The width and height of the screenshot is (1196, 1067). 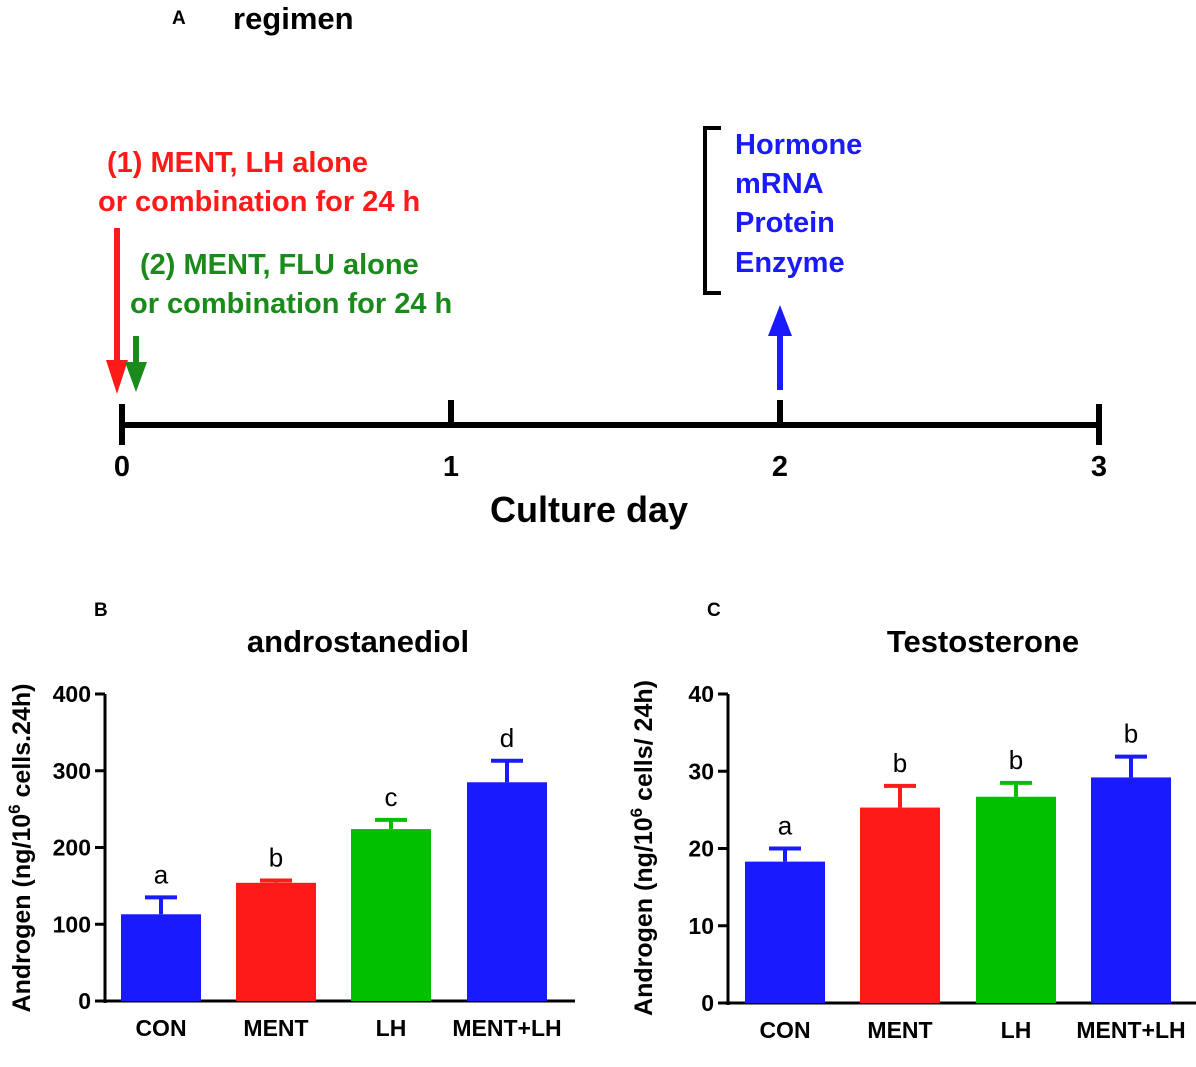 I want to click on measure-item-enzyme: Enzyme, so click(x=790, y=263).